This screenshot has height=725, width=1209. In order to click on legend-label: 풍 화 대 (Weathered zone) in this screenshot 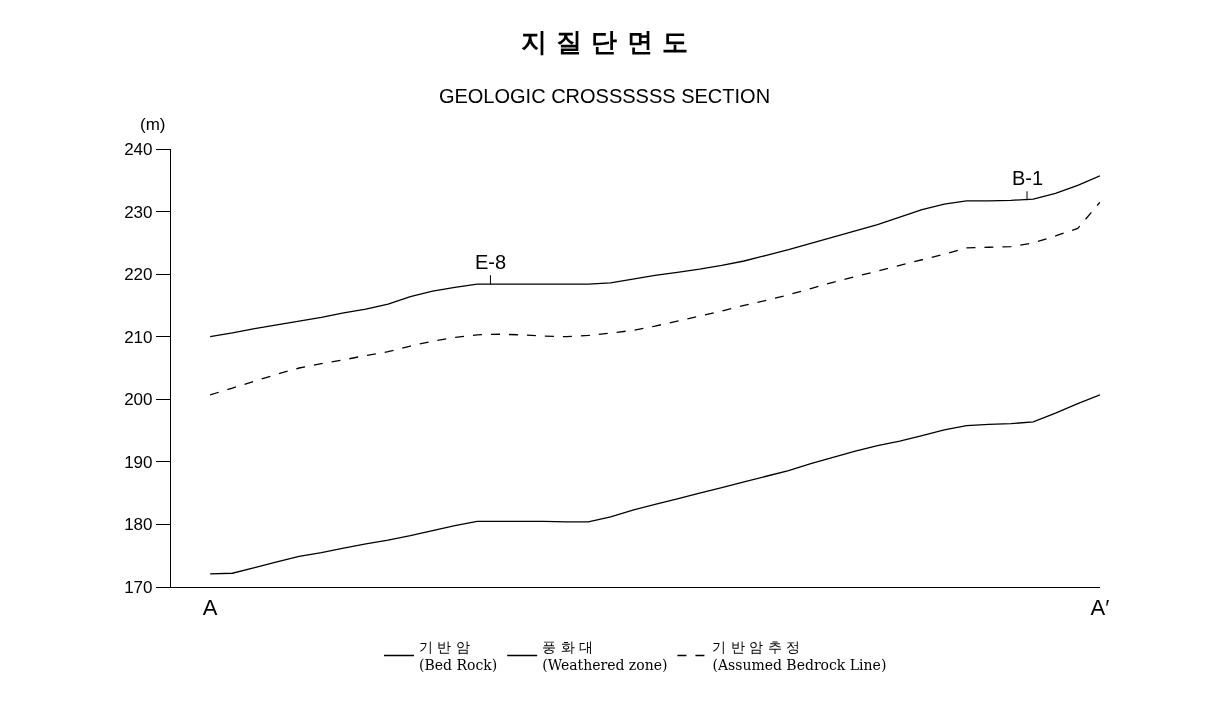, I will do `click(605, 656)`.